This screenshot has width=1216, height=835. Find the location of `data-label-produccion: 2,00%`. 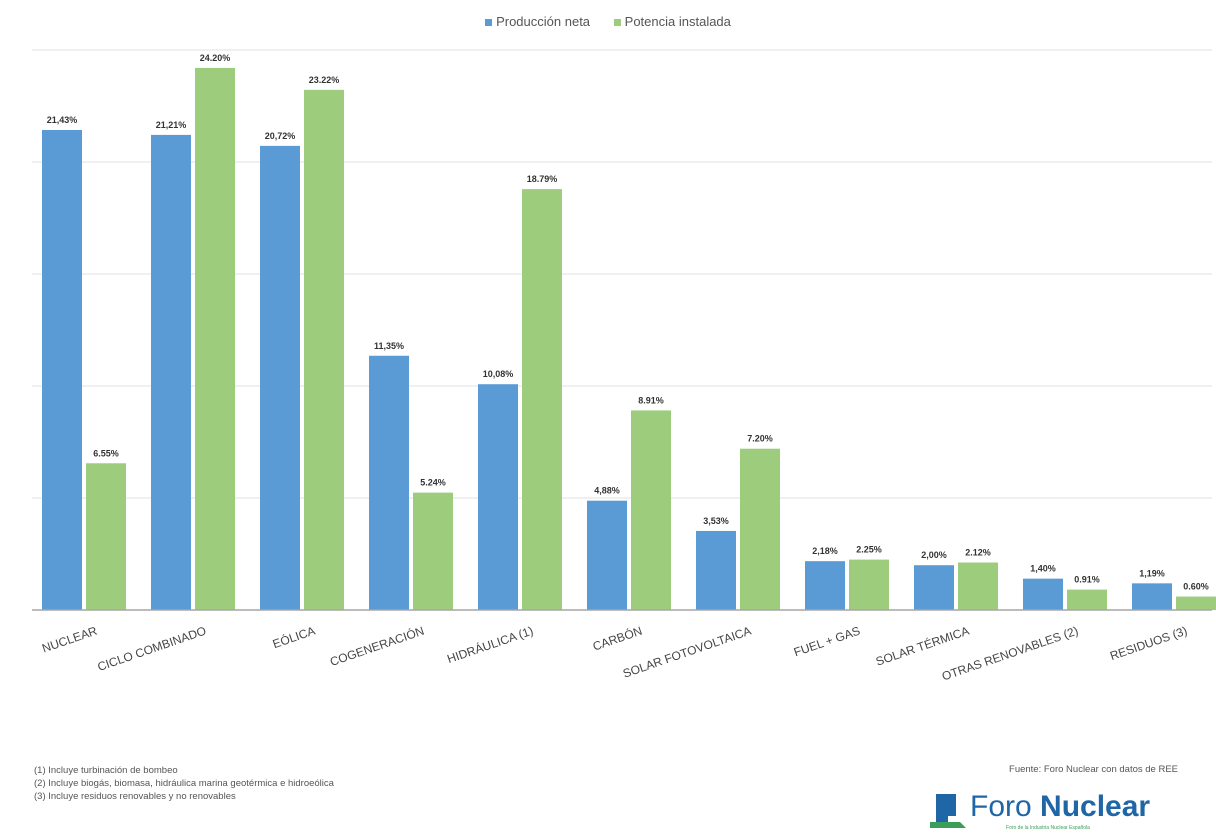

data-label-produccion: 2,00% is located at coordinates (934, 555).